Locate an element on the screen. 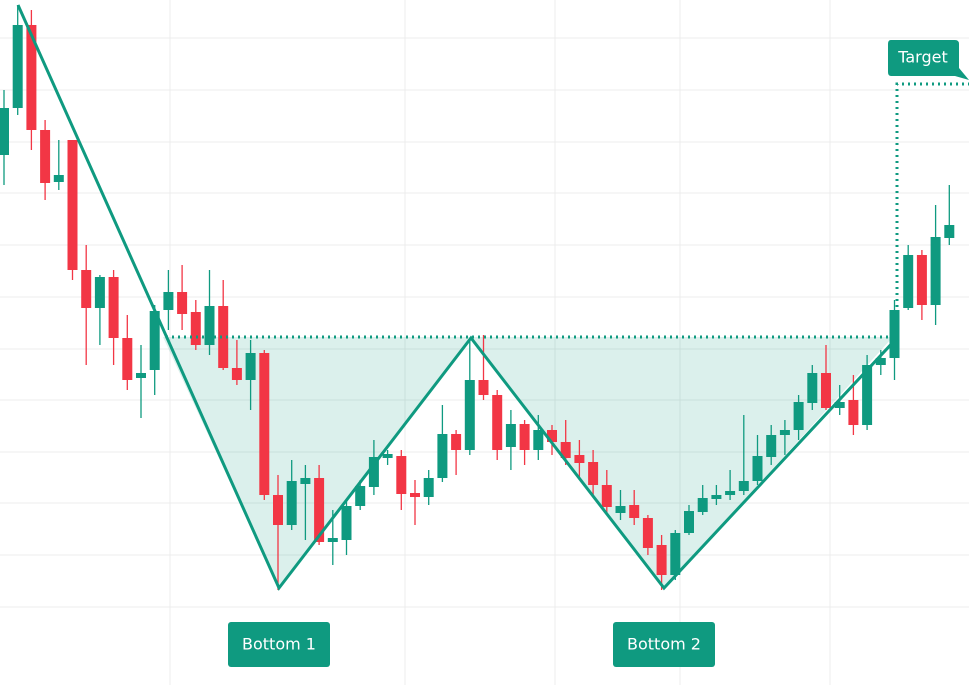 Image resolution: width=969 pixels, height=685 pixels. bottom-1-label: Bottom 1 is located at coordinates (279, 644).